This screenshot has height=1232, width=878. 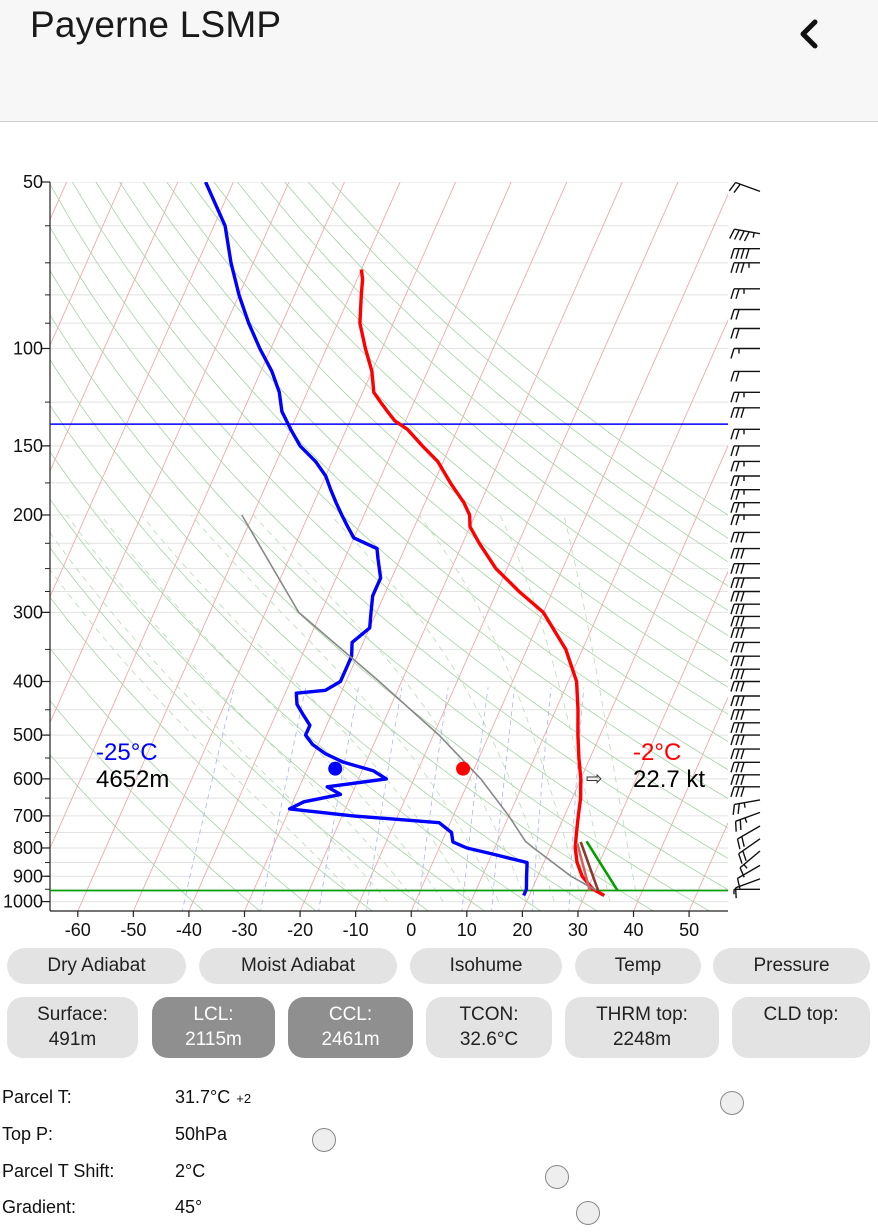 What do you see at coordinates (642, 1014) in the screenshot?
I see `thrm-top-stat-label: THRM top:` at bounding box center [642, 1014].